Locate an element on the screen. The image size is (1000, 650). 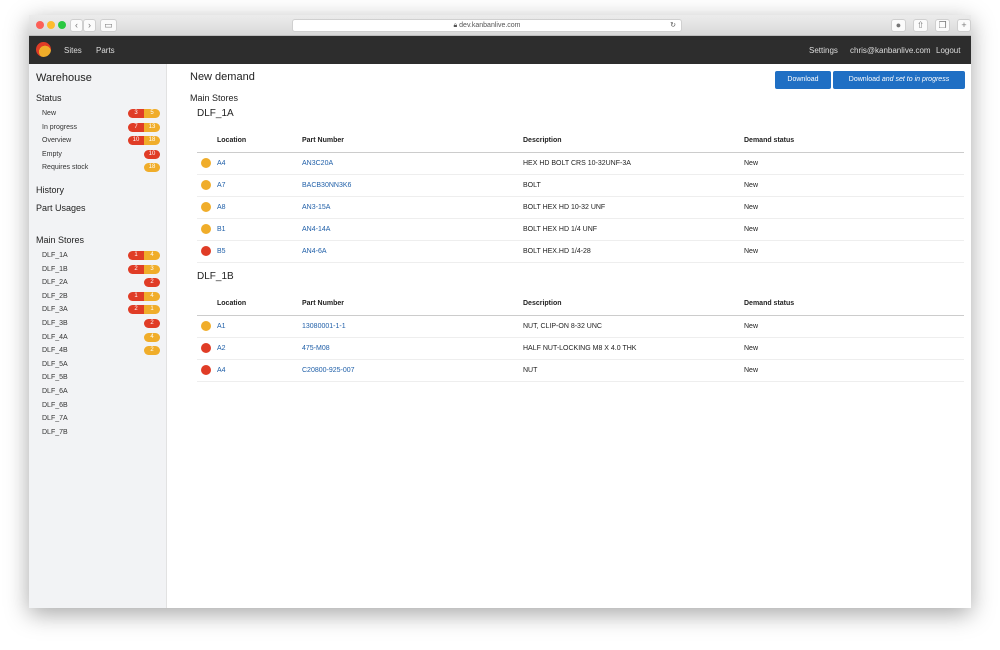
sidebar-store-dlf_2a: DLF_2A 2 is located at coordinates (101, 283).